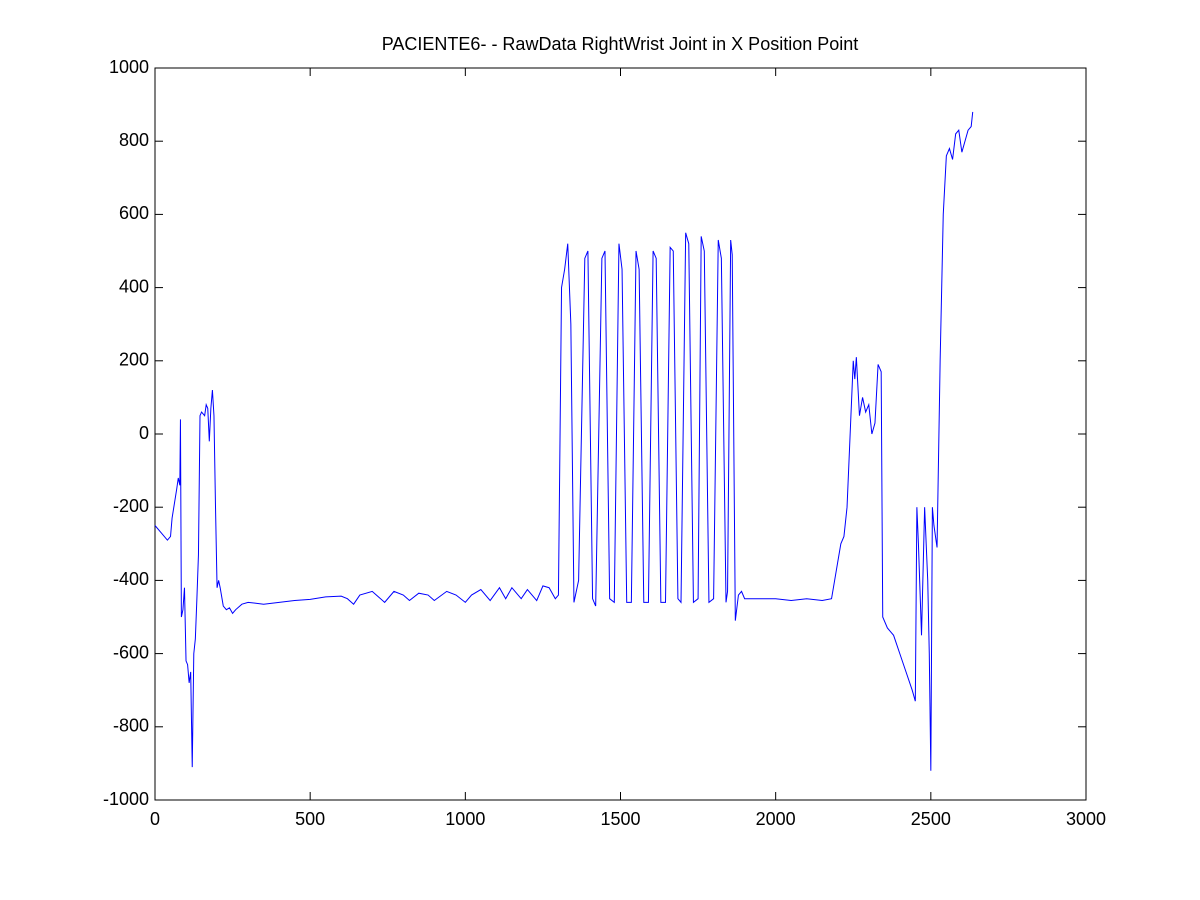  What do you see at coordinates (931, 819) in the screenshot?
I see `x-tick-label: 2500` at bounding box center [931, 819].